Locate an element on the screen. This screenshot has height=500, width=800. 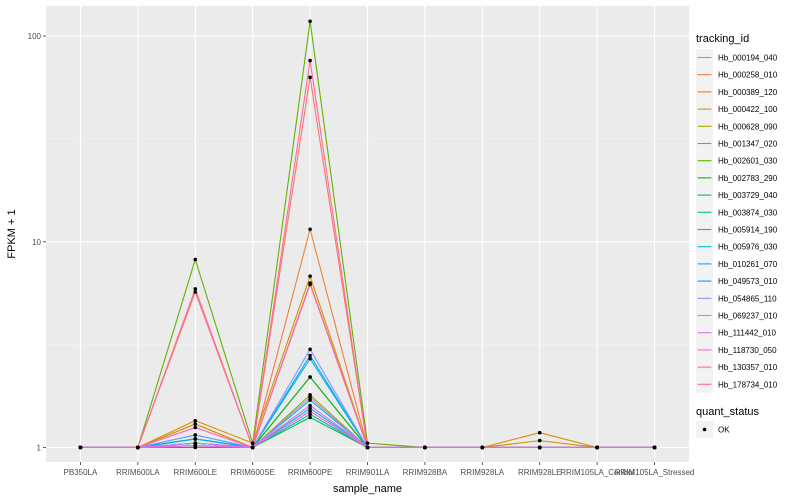
legend-label: Hb_118730_050 is located at coordinates (747, 350).